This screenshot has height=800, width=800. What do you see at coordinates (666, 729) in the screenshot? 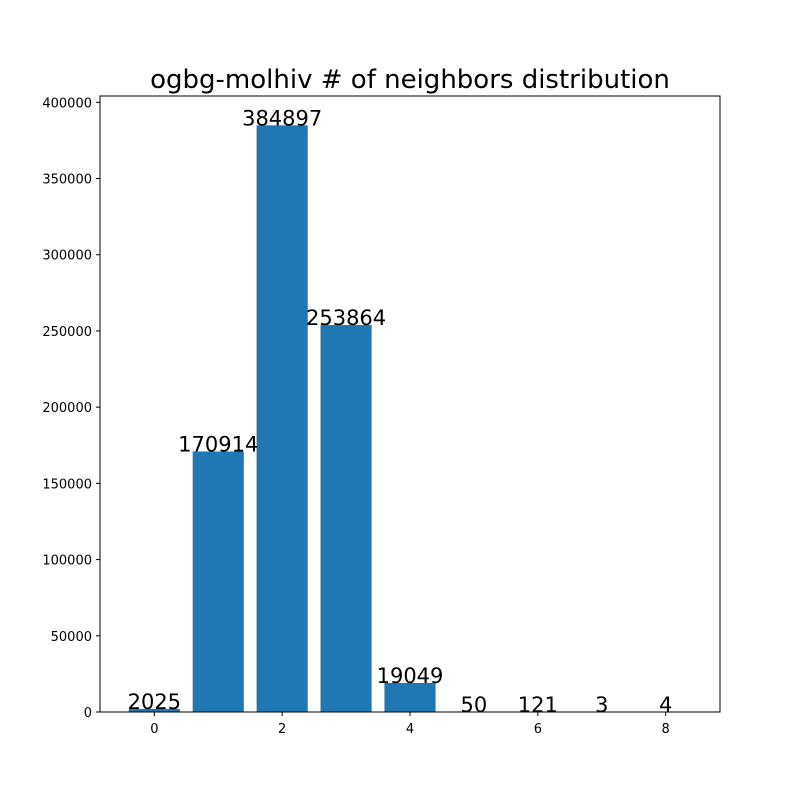
I see `x-tick-label: 8` at bounding box center [666, 729].